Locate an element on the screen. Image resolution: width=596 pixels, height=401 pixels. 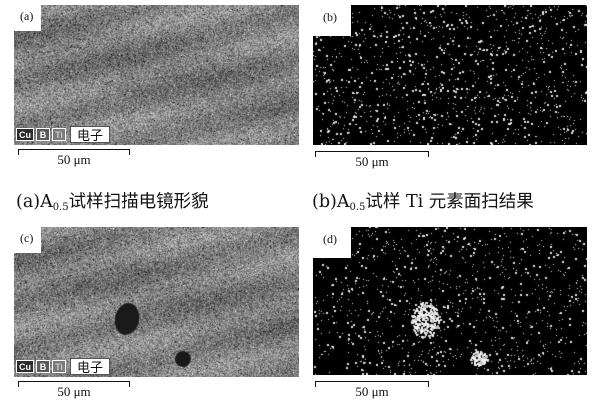
panel-label-b: (b) is located at coordinates (332, 20).